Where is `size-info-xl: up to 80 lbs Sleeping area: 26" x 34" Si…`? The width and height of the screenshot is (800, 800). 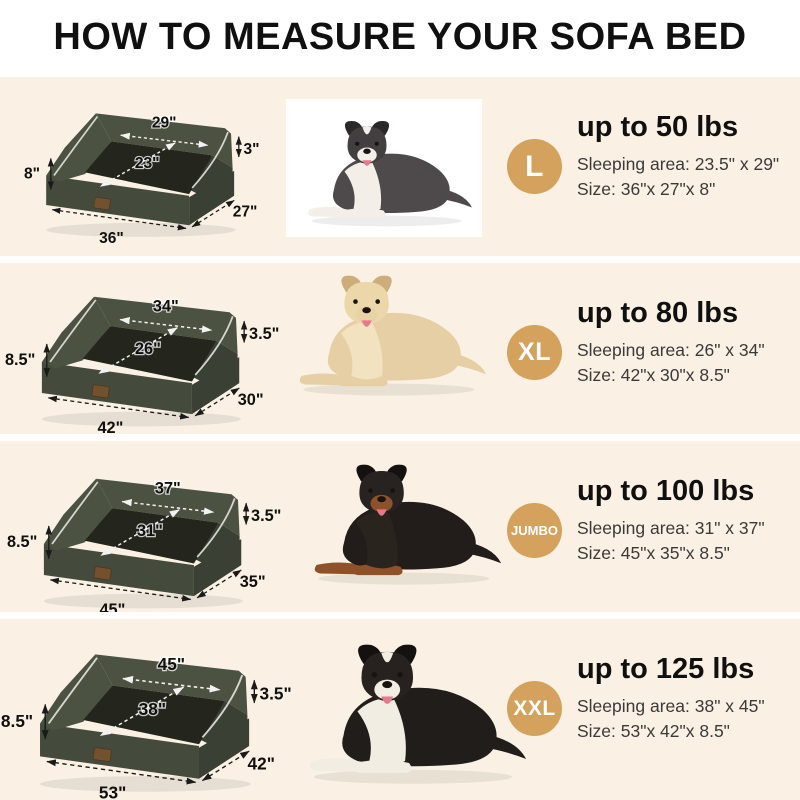 size-info-xl: up to 80 lbs Sleeping area: 26" x 34" Si… is located at coordinates (687, 342).